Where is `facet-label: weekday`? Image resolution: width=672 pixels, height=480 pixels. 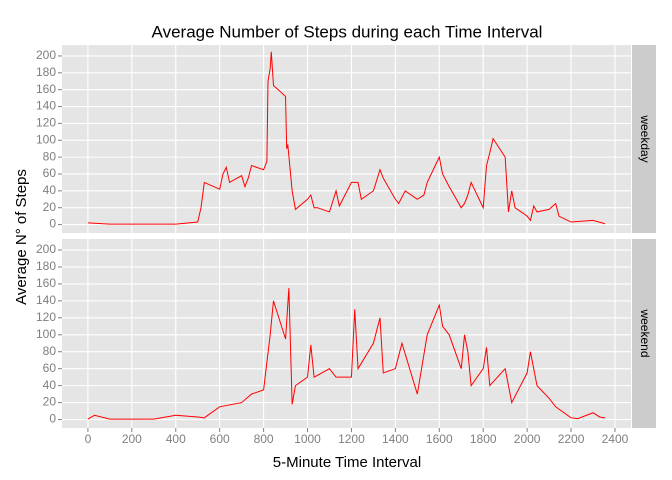
facet-label: weekday is located at coordinates (645, 138).